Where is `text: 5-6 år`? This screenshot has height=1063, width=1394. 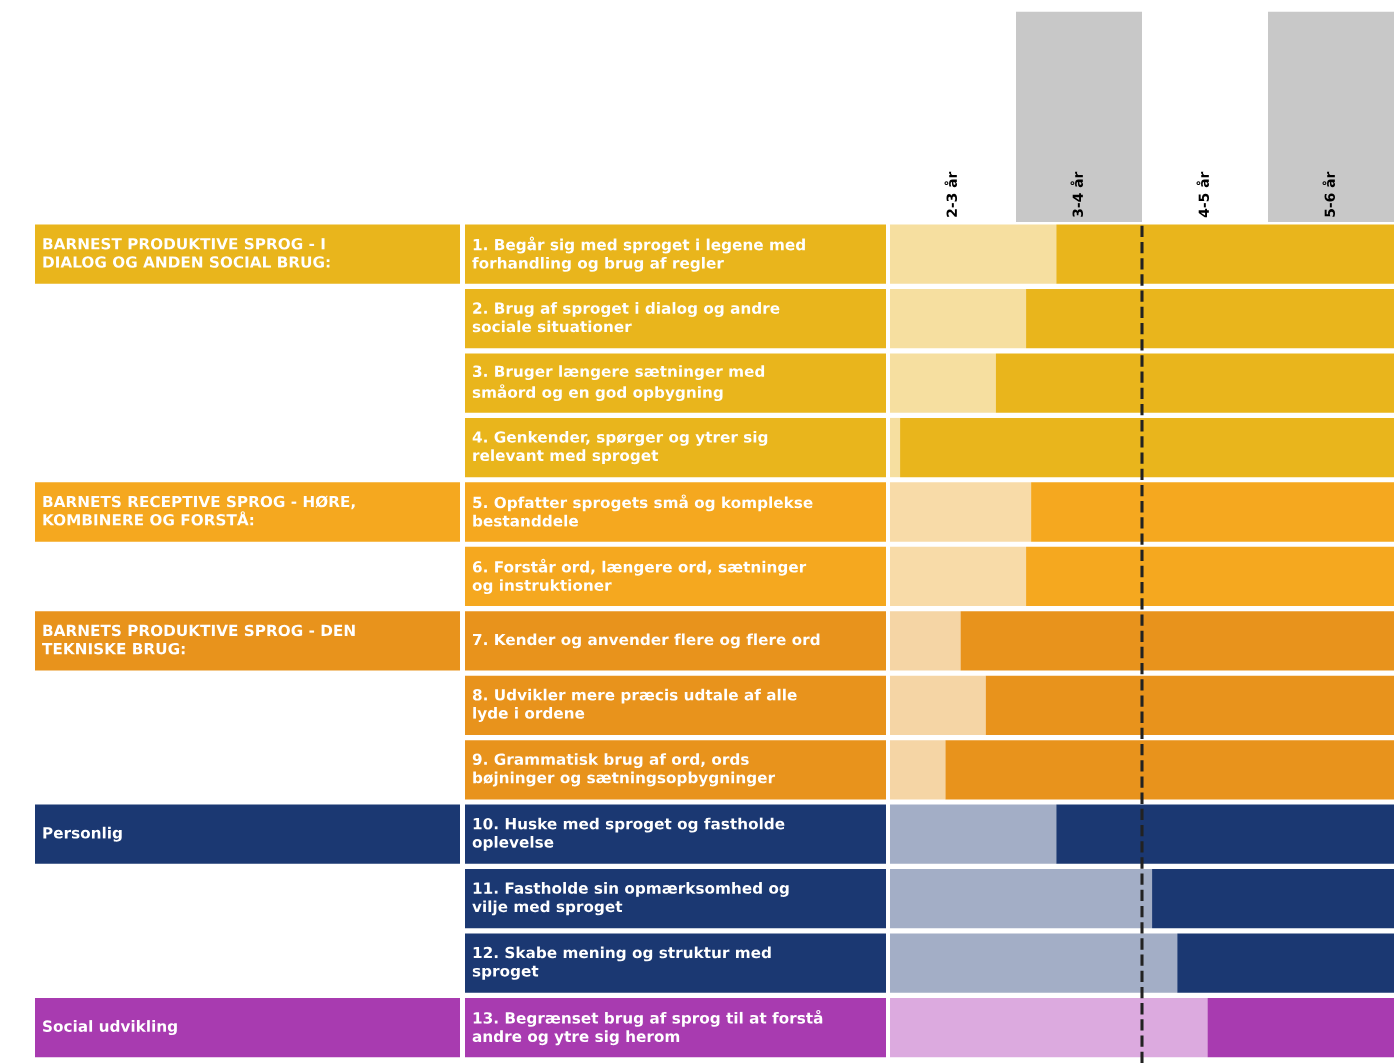 text: 5-6 år is located at coordinates (1329, 194).